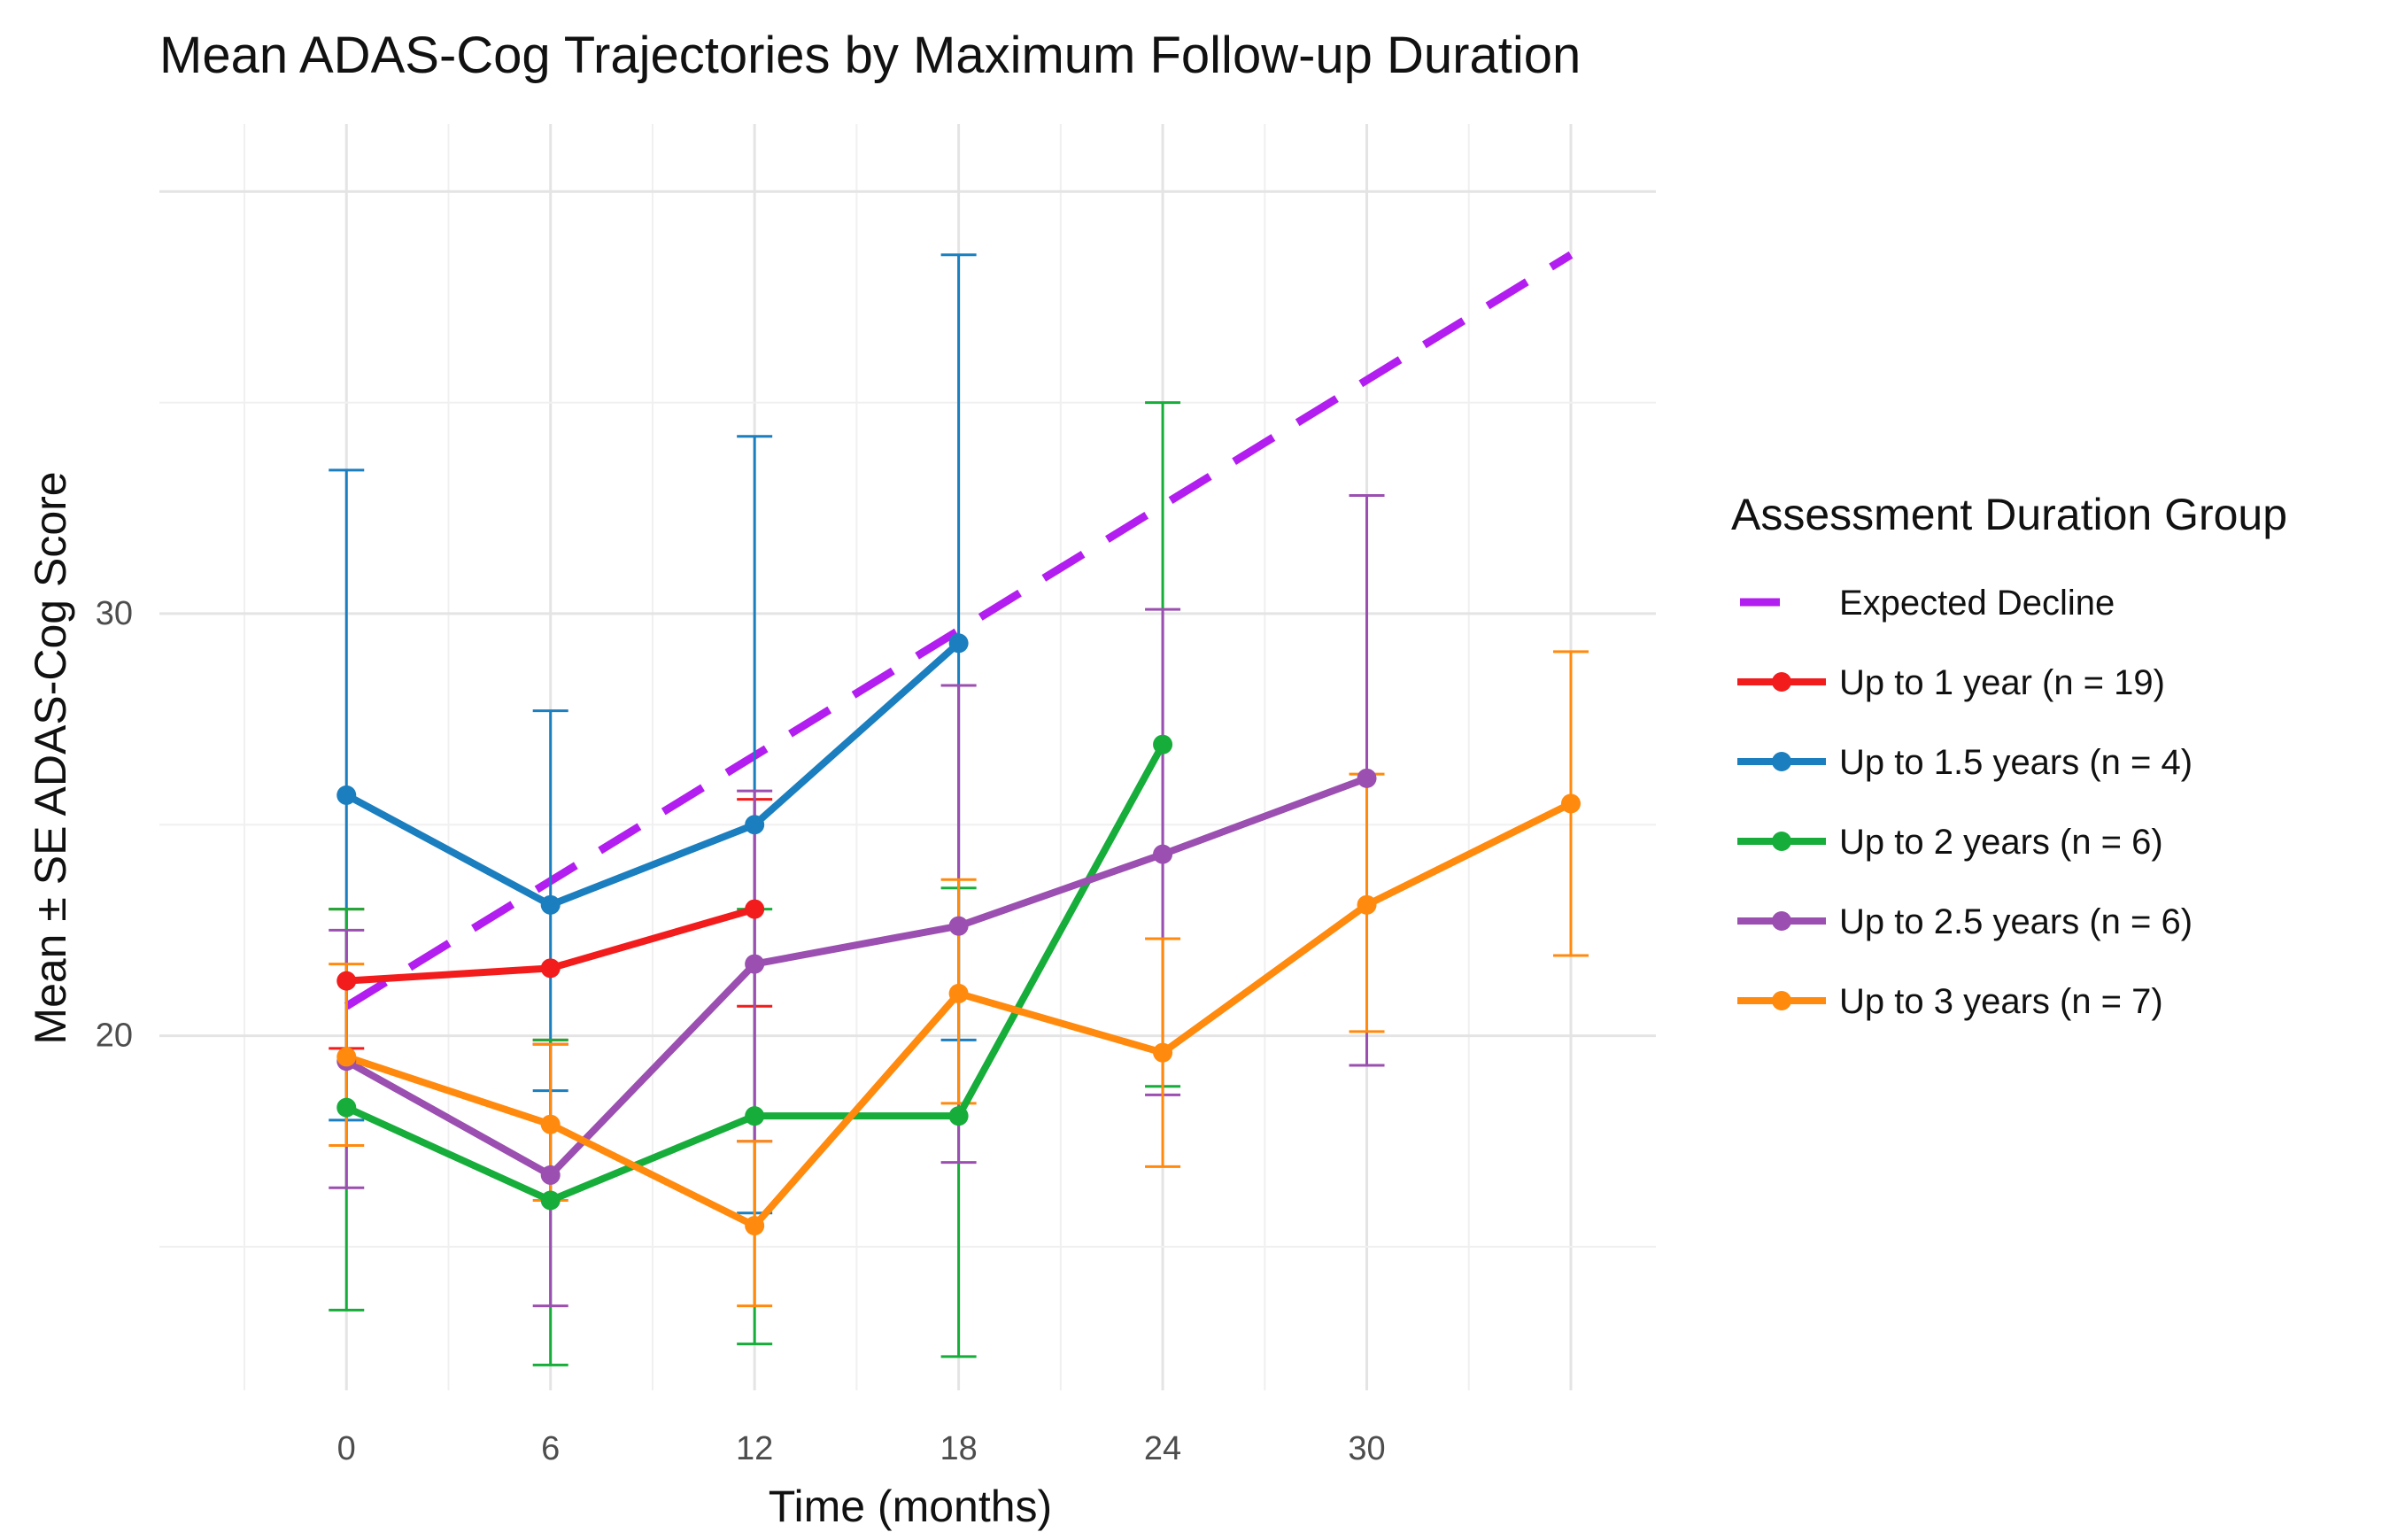 The image size is (2382, 1540). Describe the element at coordinates (550, 1448) in the screenshot. I see `x-tick-label: 6` at that location.